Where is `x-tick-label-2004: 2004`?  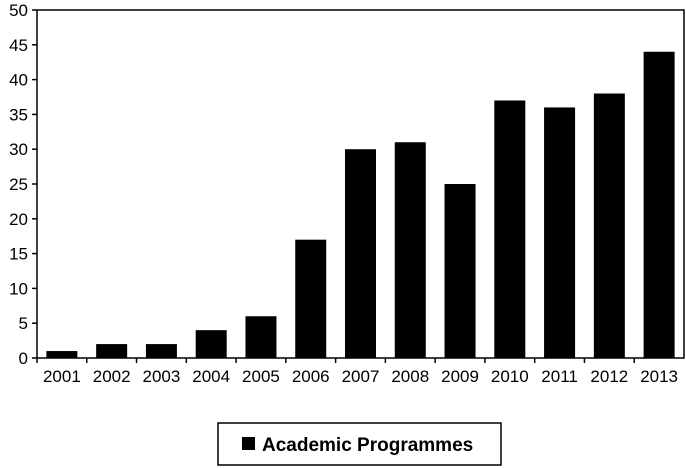 x-tick-label-2004: 2004 is located at coordinates (211, 376).